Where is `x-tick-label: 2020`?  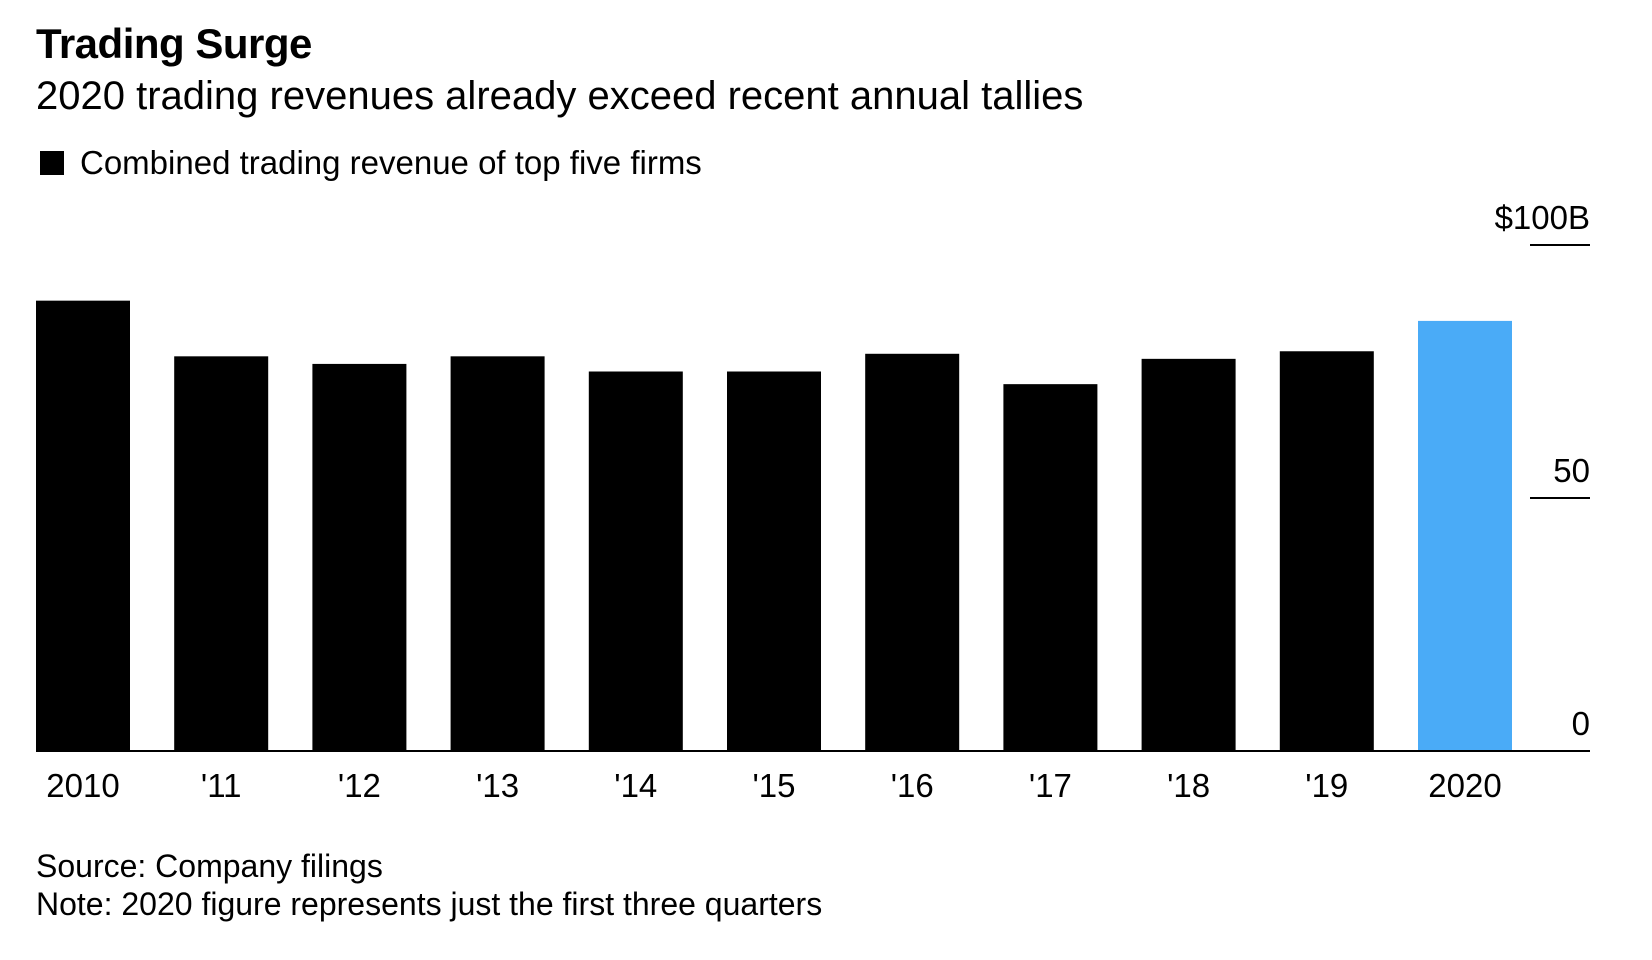
x-tick-label: 2020 is located at coordinates (1464, 785).